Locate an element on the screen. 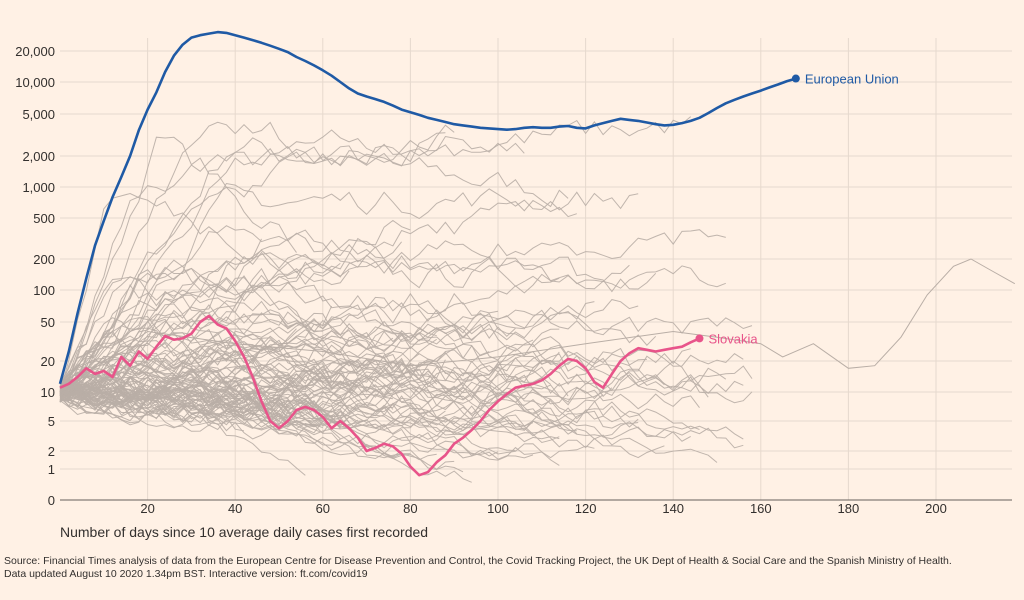  x-tick-label: 140 is located at coordinates (673, 508).